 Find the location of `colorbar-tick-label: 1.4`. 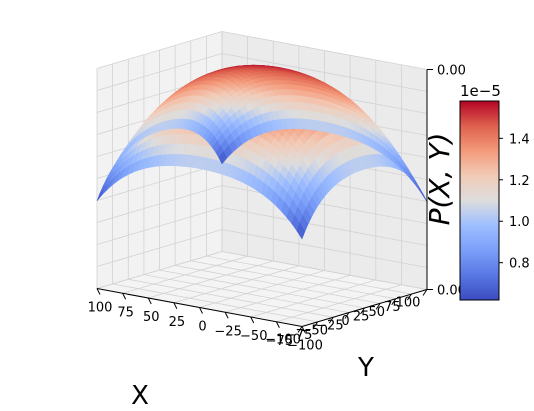

colorbar-tick-label: 1.4 is located at coordinates (519, 139).